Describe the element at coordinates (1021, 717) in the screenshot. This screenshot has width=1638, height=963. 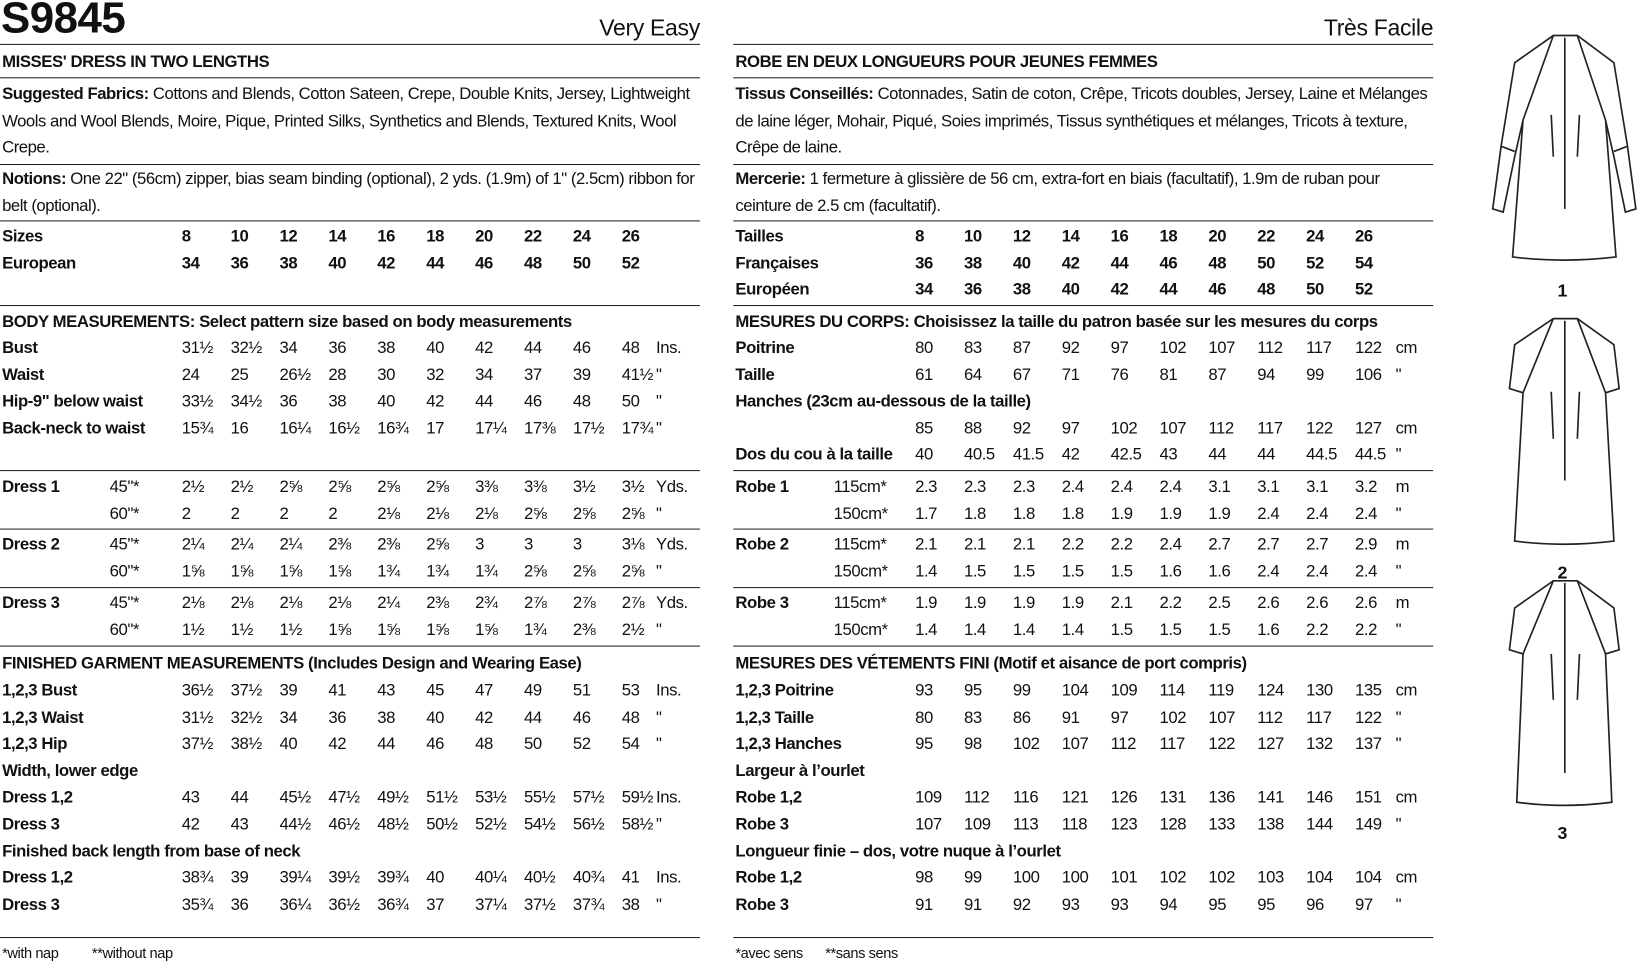
I see `cell: 86` at that location.